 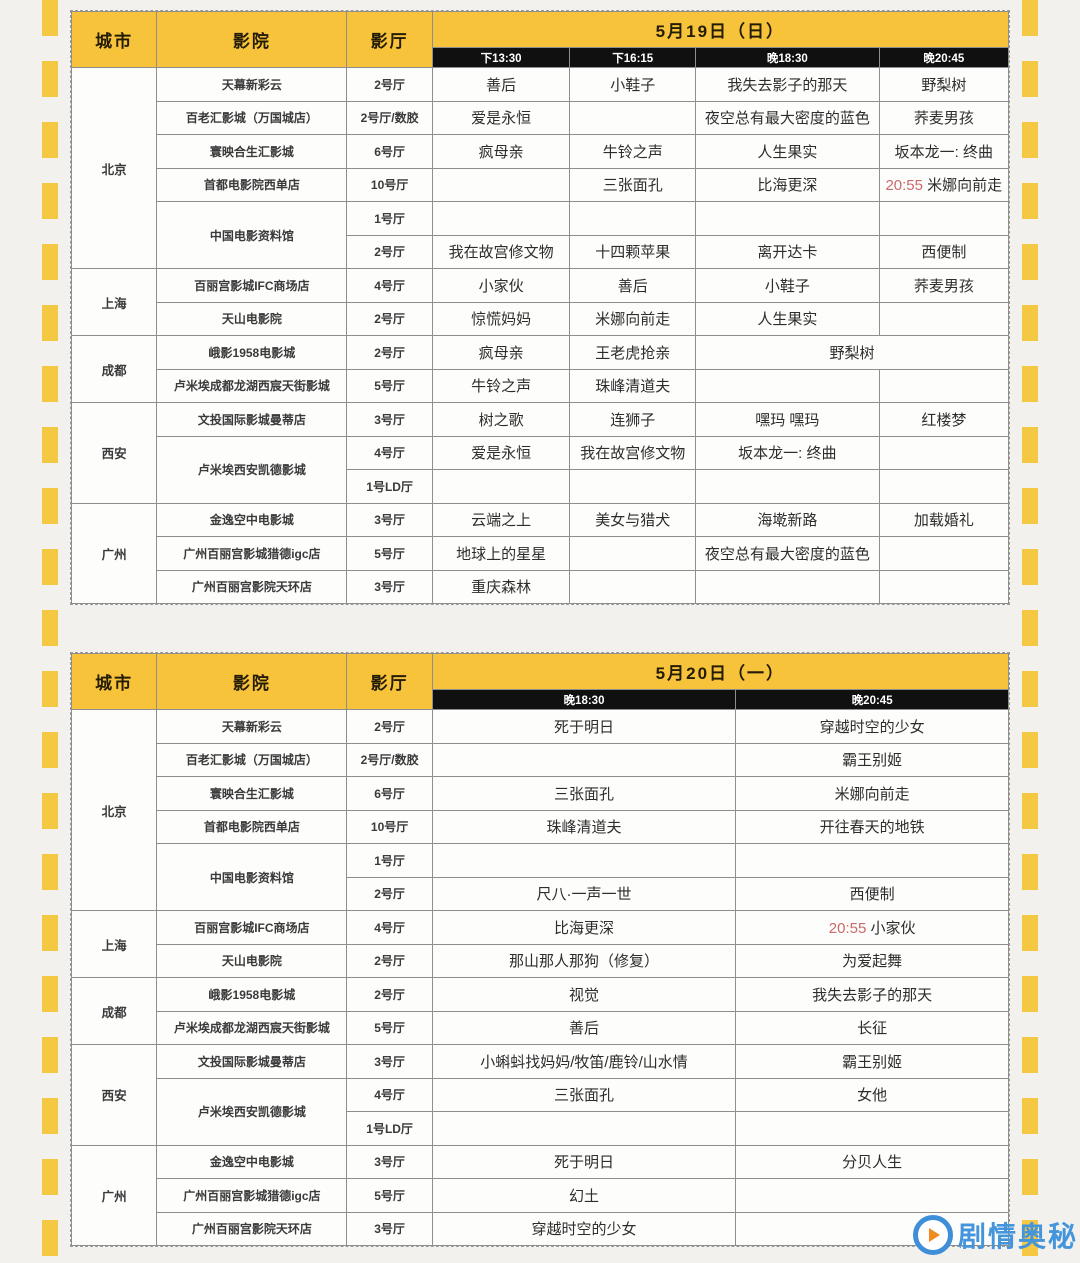 I want to click on movie-cell: 嘿玛 嘿玛, so click(x=787, y=419).